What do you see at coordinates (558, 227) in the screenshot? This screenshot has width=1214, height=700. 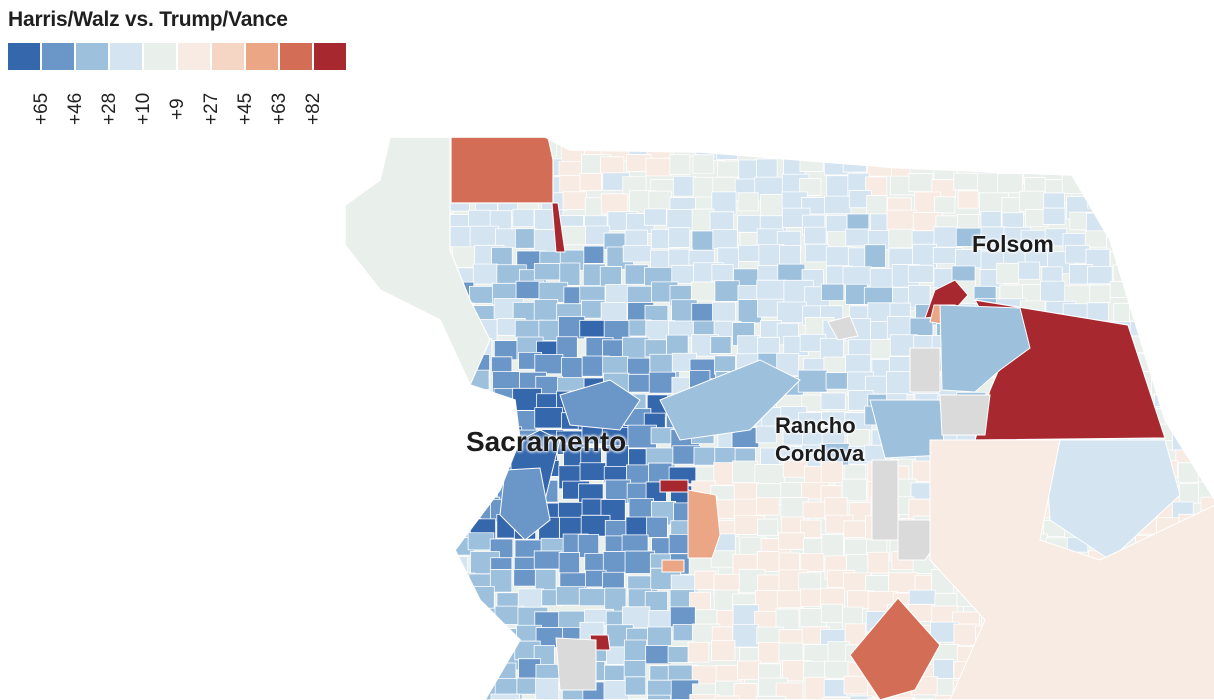 I see `precinct-north-strip` at bounding box center [558, 227].